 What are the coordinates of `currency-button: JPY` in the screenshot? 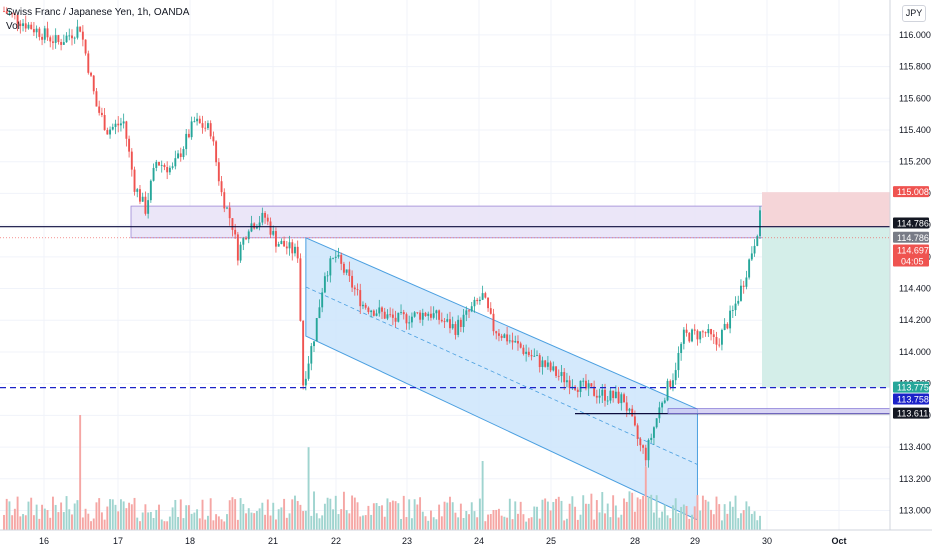 It's located at (914, 13).